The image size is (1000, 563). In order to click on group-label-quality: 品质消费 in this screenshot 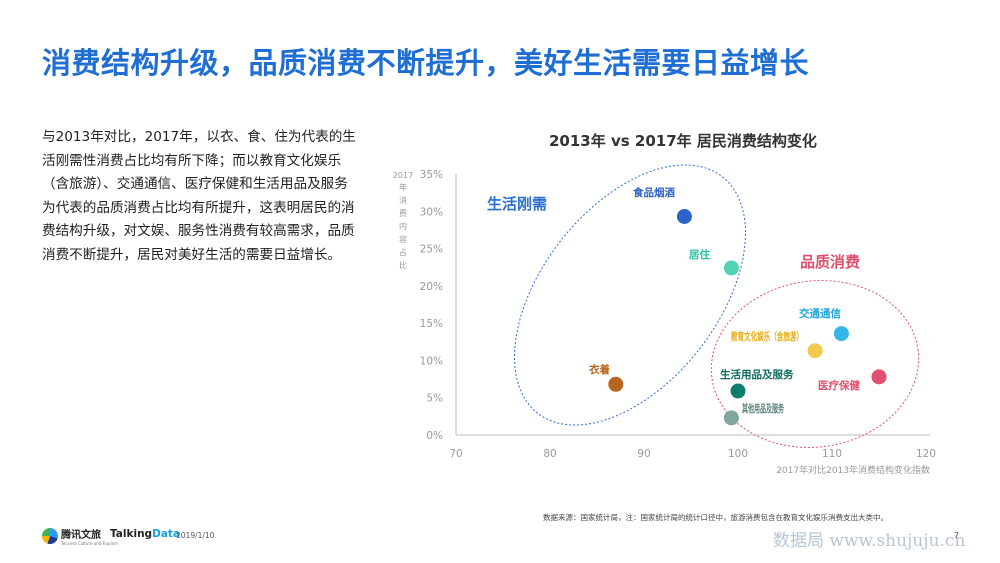, I will do `click(830, 262)`.